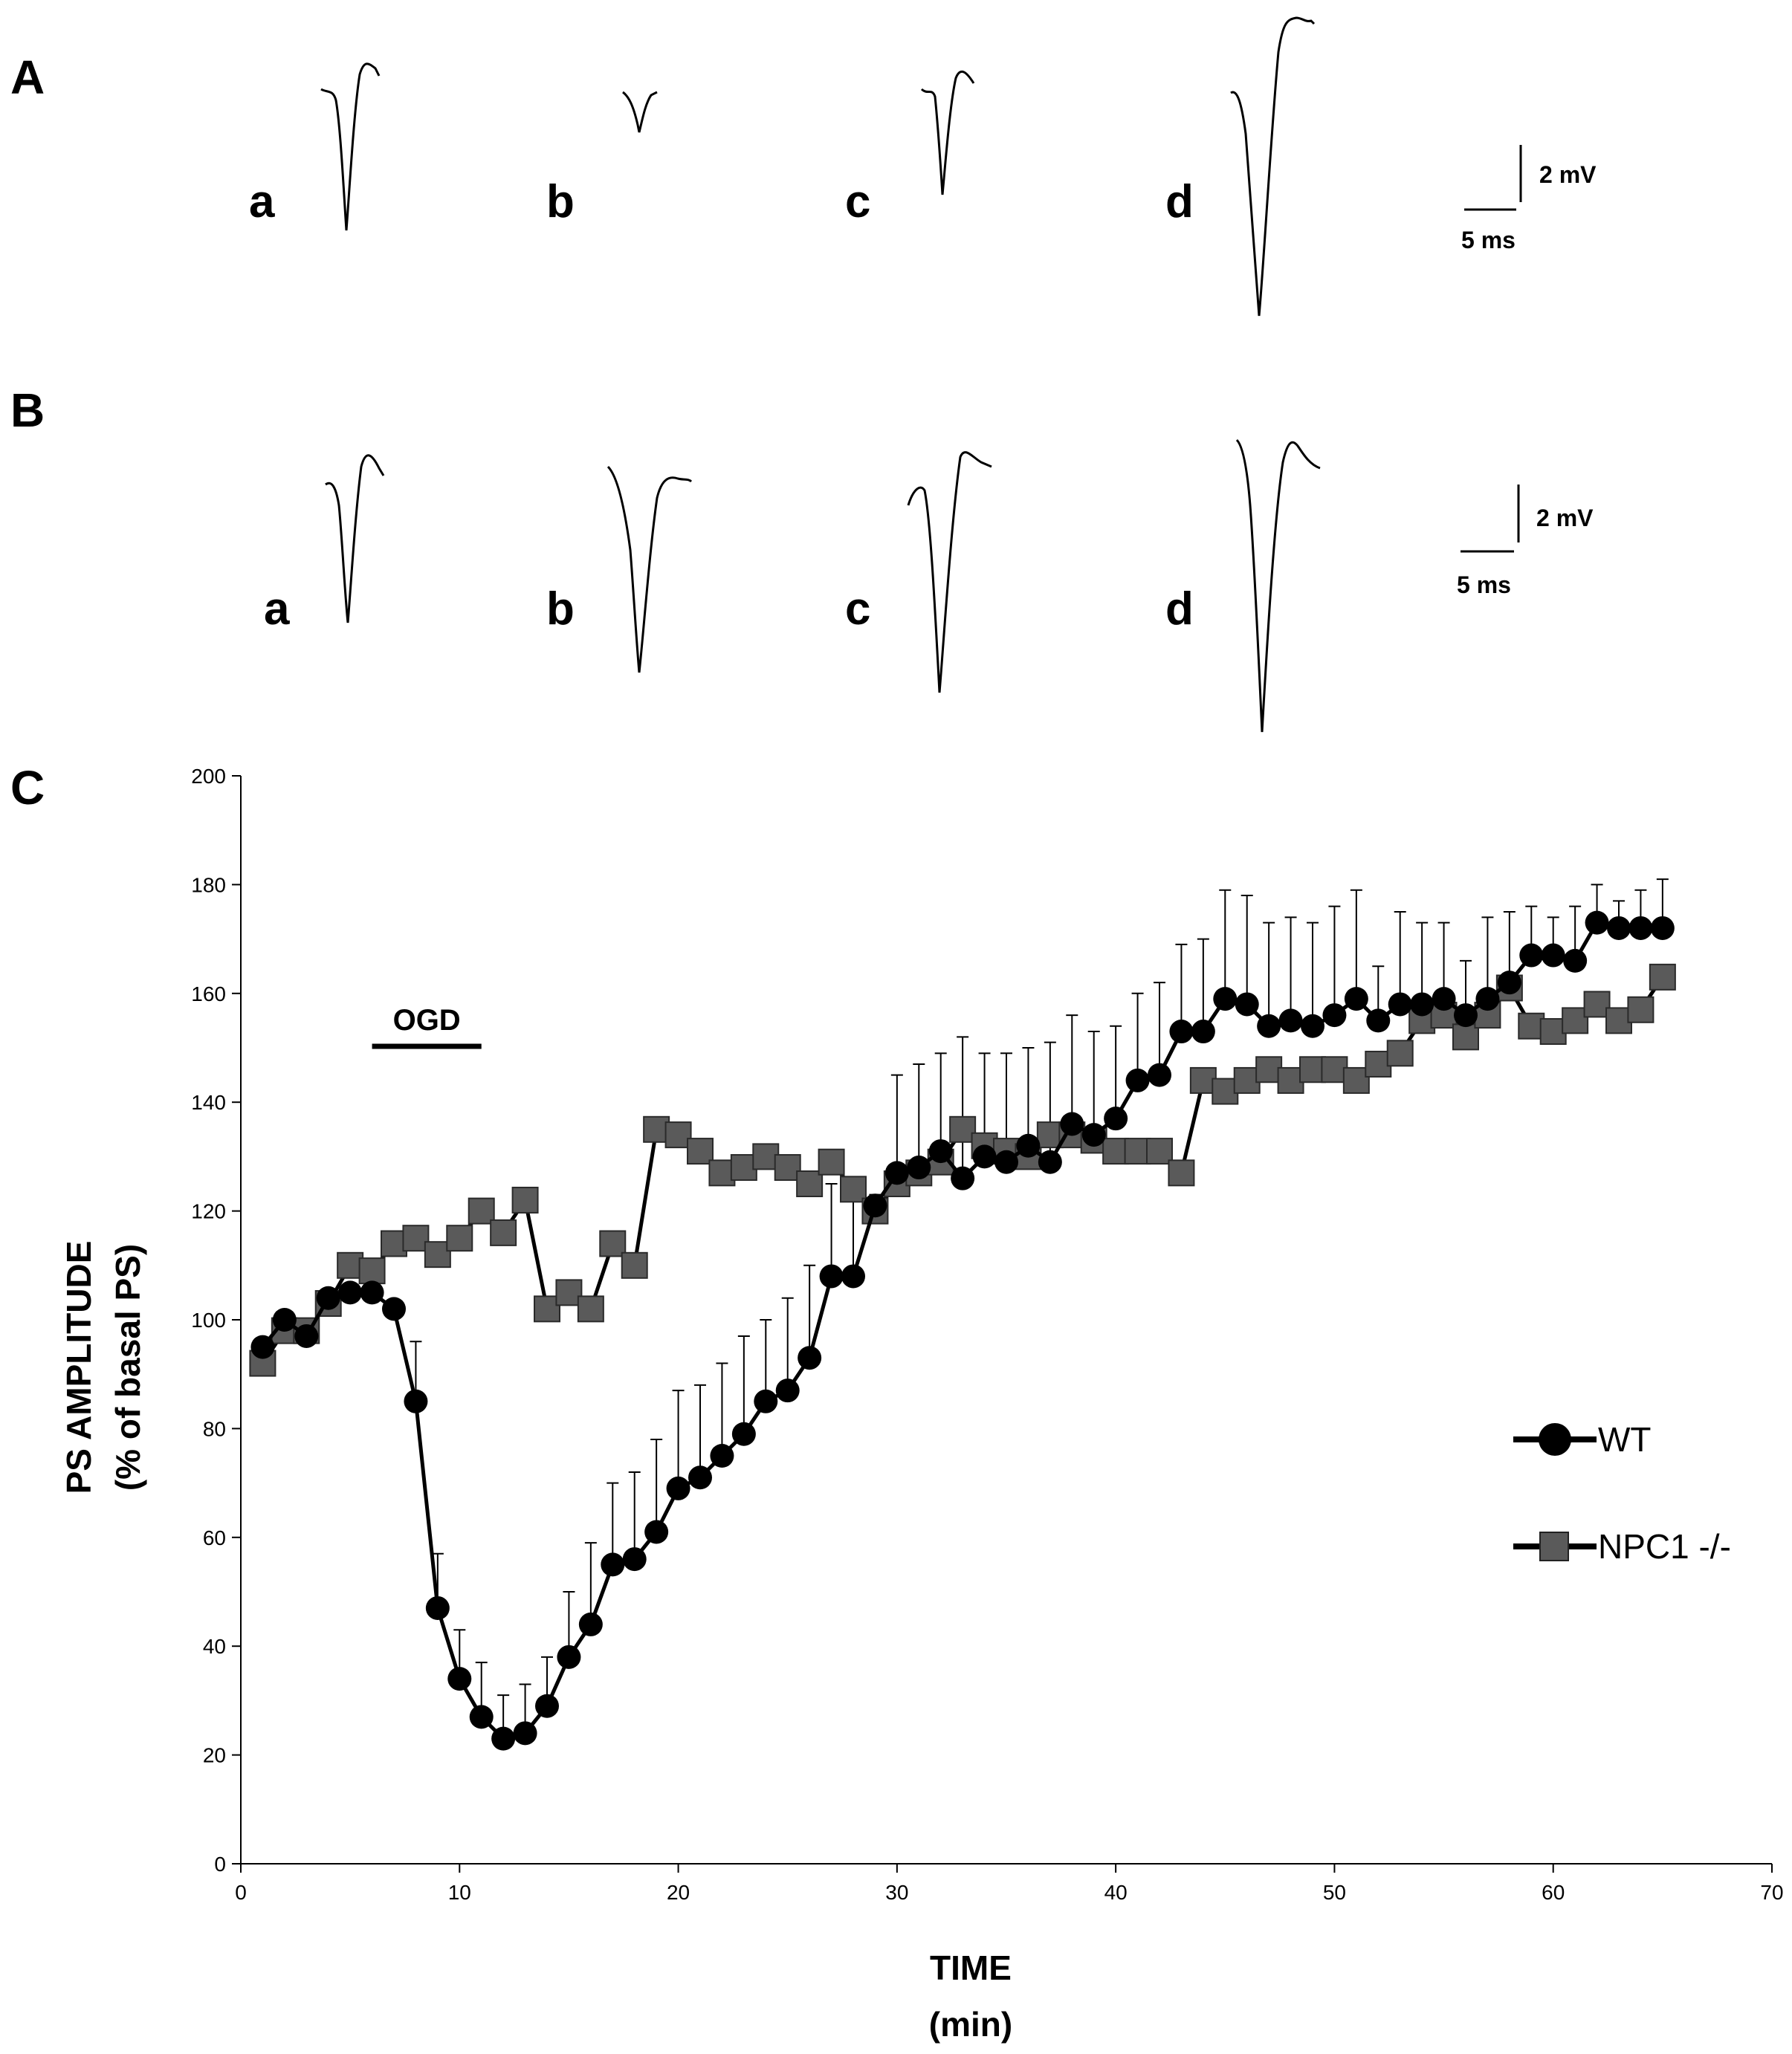  What do you see at coordinates (971, 2024) in the screenshot?
I see `x-axis-title-line2: (min)` at bounding box center [971, 2024].